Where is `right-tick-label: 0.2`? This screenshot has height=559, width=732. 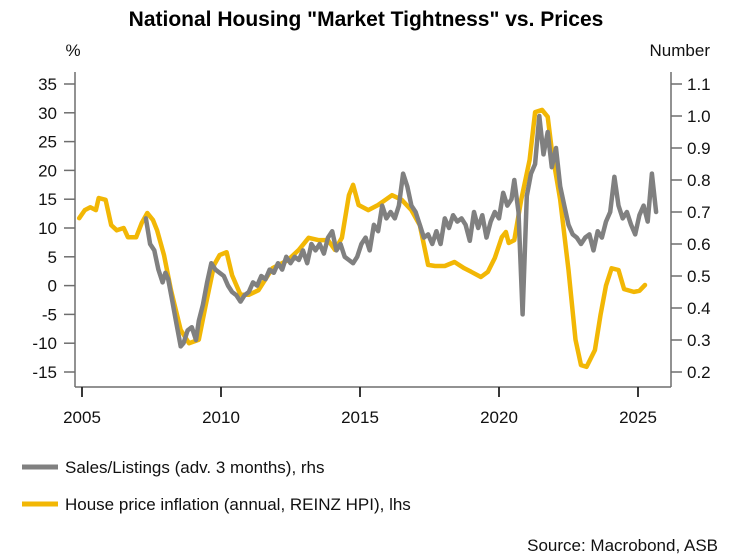
right-tick-label: 0.2 is located at coordinates (699, 372).